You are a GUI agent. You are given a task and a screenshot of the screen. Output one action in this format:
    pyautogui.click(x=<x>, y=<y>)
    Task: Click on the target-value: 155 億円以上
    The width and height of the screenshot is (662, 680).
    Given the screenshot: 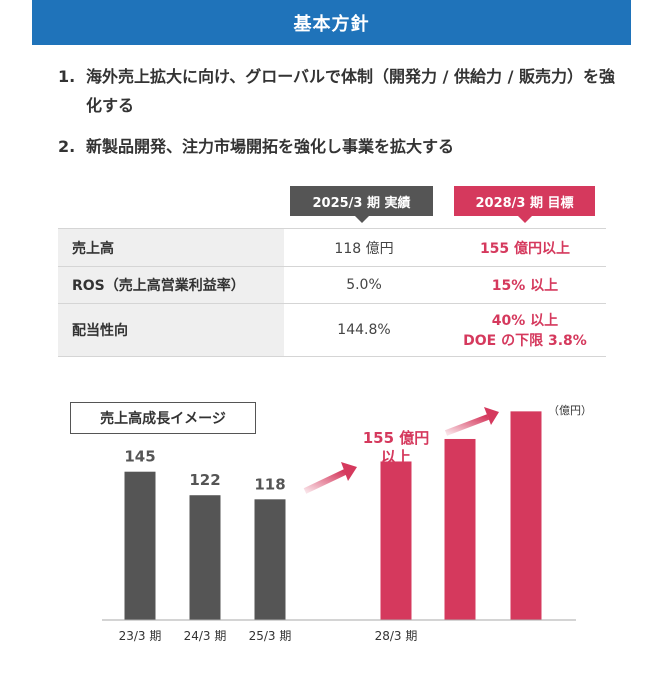 What is the action you would take?
    pyautogui.click(x=525, y=247)
    